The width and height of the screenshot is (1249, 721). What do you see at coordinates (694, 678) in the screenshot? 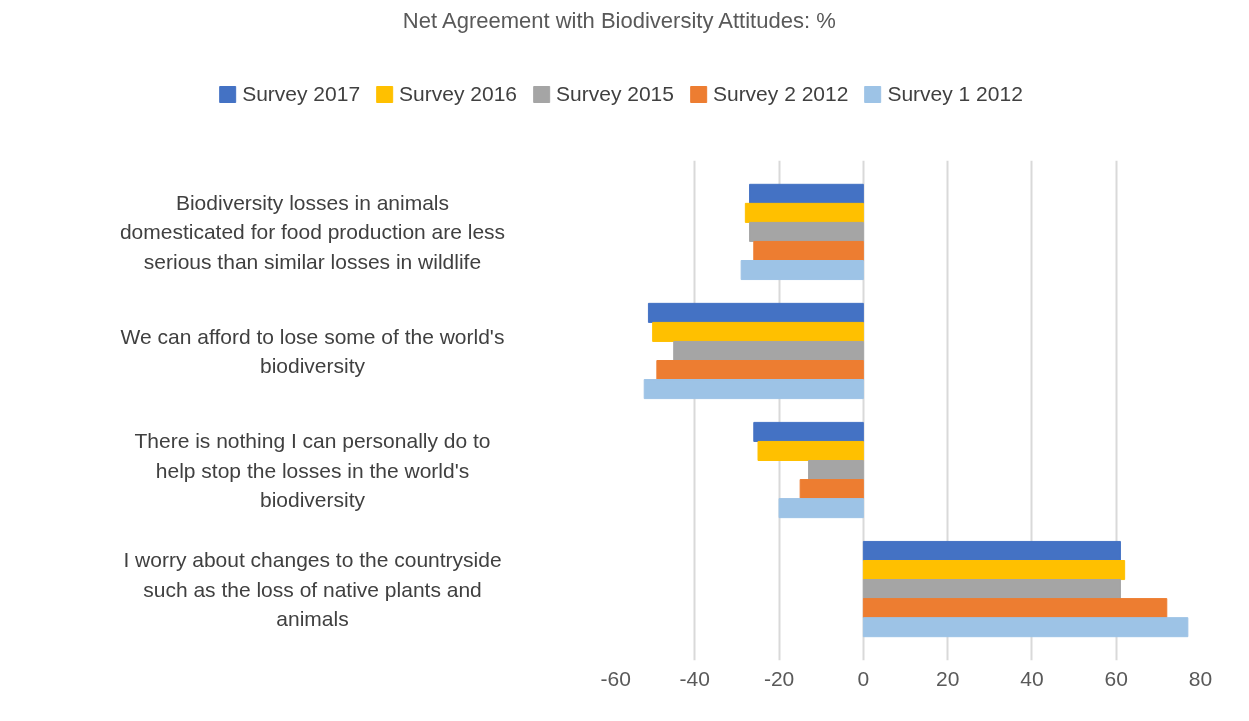
I see `x-tick-label: -40` at bounding box center [694, 678].